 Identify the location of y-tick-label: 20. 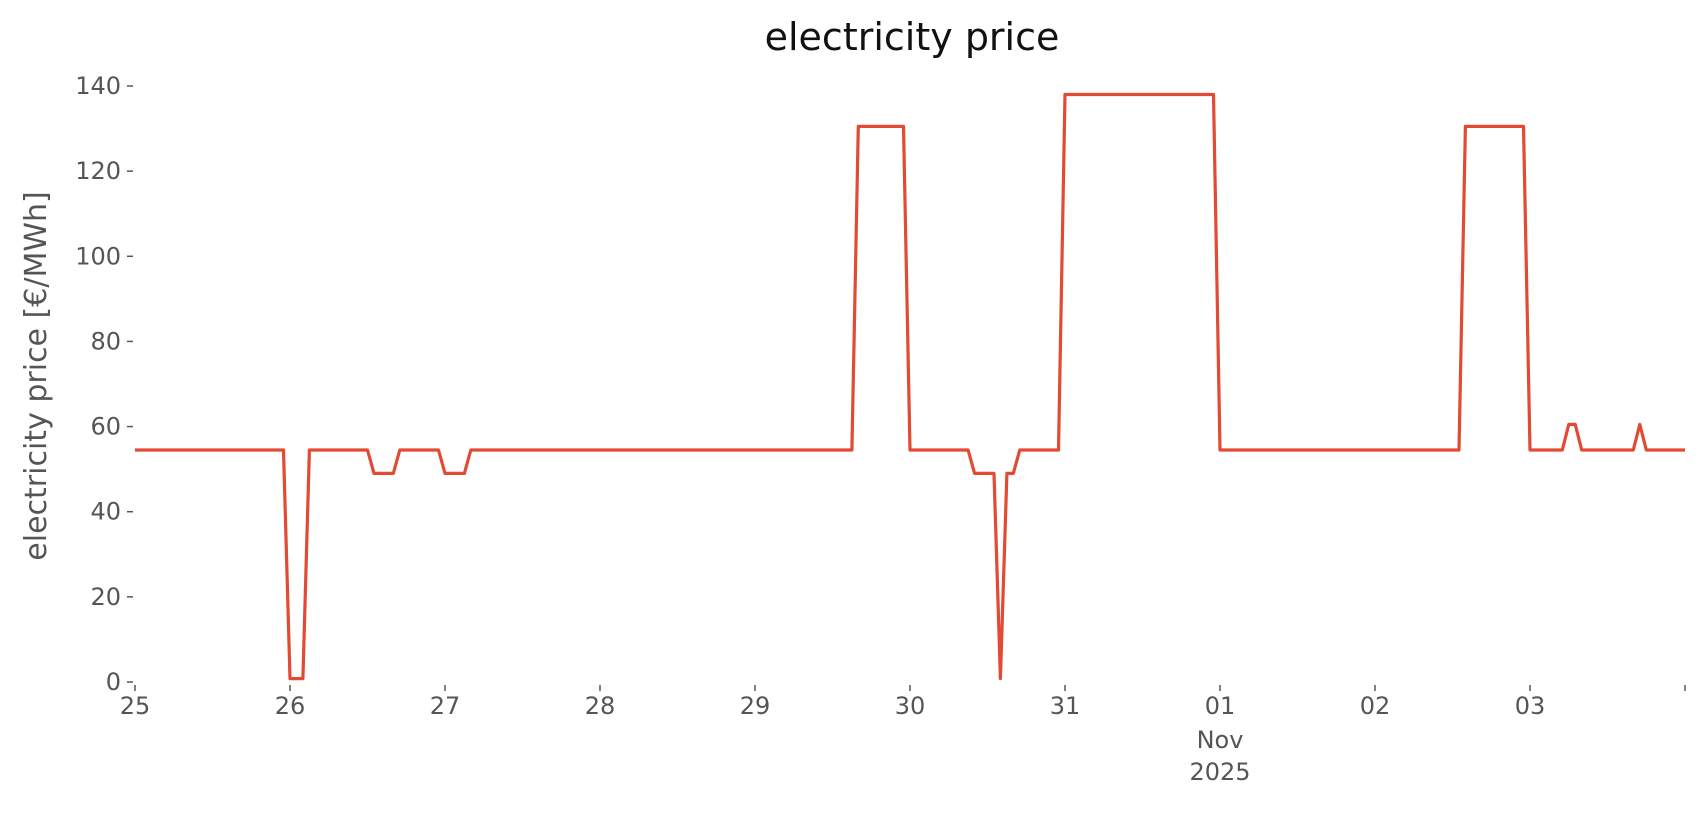
(105, 597).